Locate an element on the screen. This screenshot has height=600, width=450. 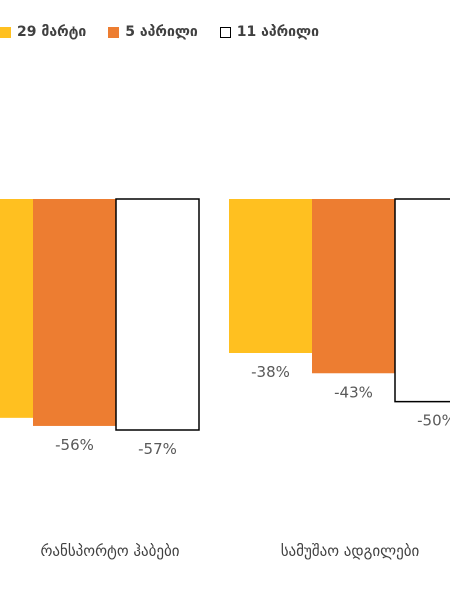
legend-item-11-april: 11 აპრილი is located at coordinates (269, 32).